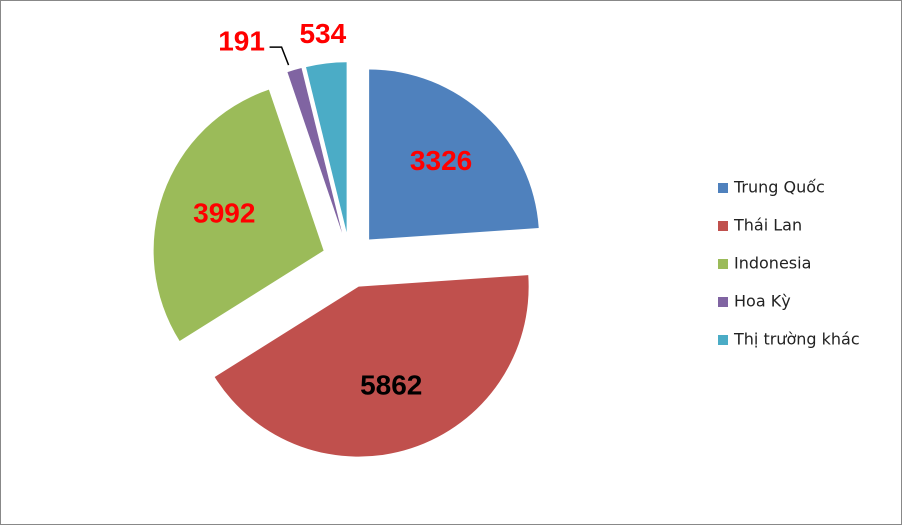 The image size is (903, 526). I want to click on value-label: 3326, so click(441, 160).